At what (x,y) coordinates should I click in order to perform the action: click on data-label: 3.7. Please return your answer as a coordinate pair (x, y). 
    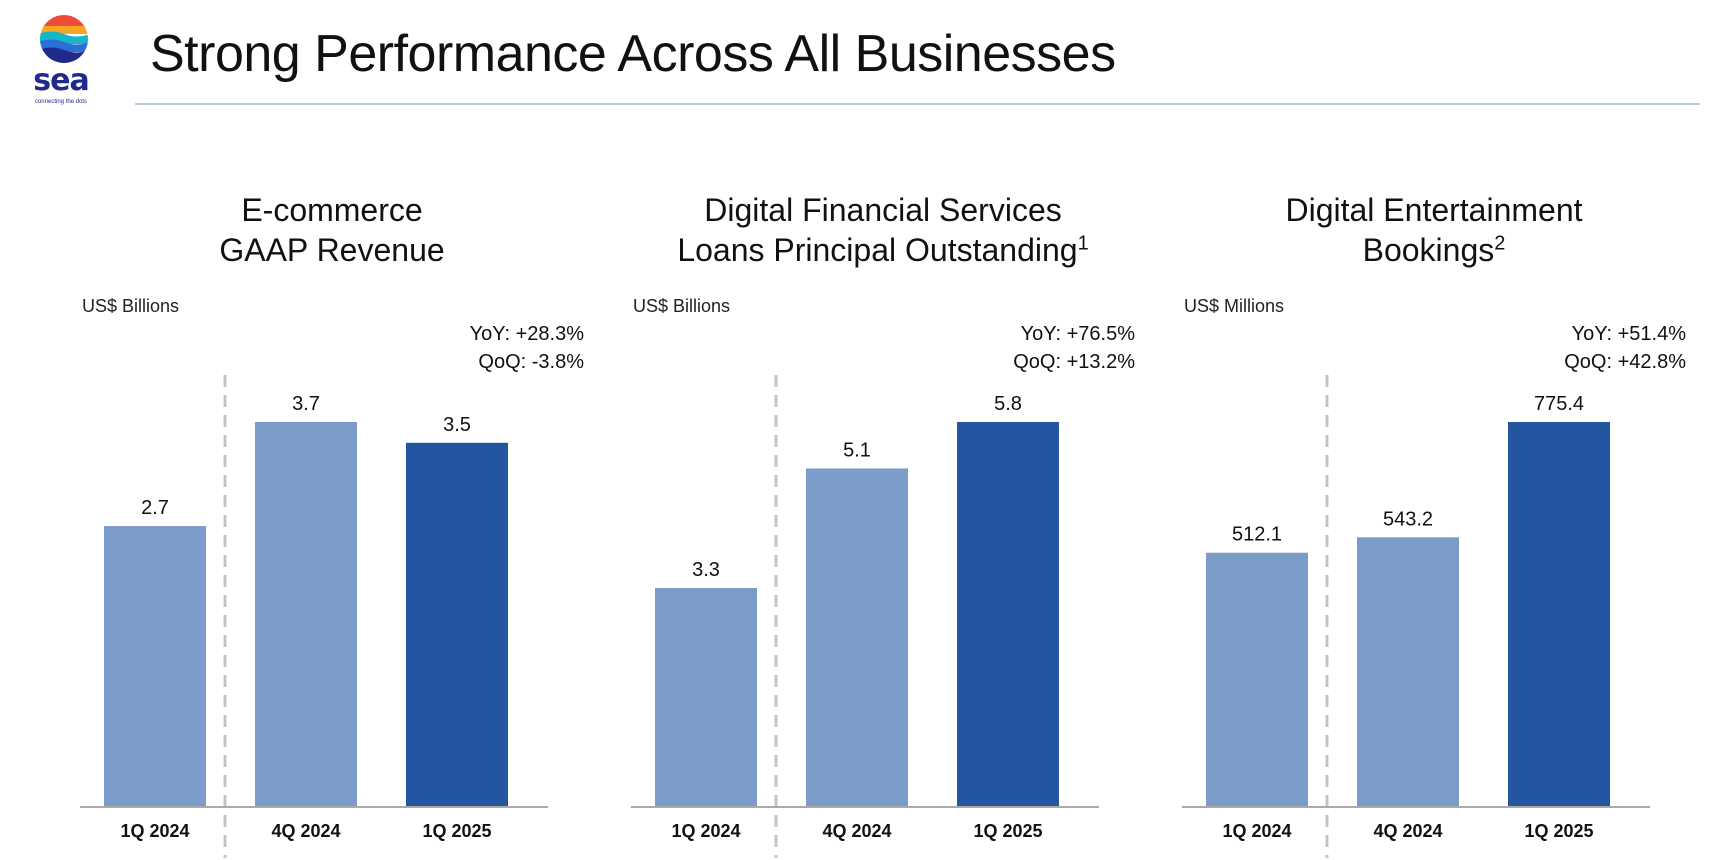
    Looking at the image, I should click on (306, 404).